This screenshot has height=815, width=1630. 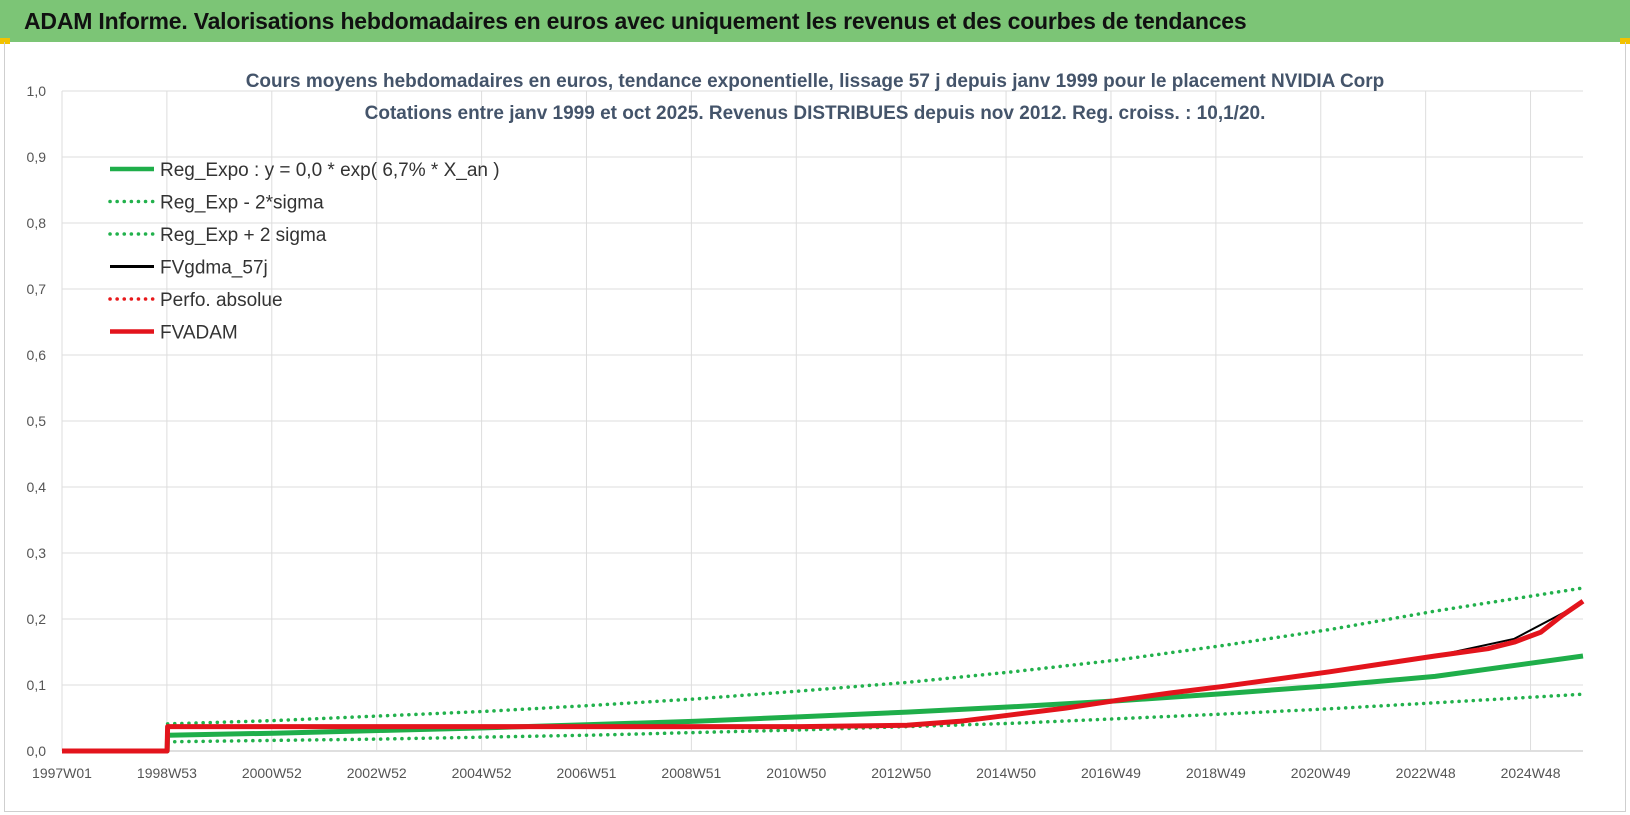 I want to click on y-tick-label: 0,3, so click(x=37, y=553).